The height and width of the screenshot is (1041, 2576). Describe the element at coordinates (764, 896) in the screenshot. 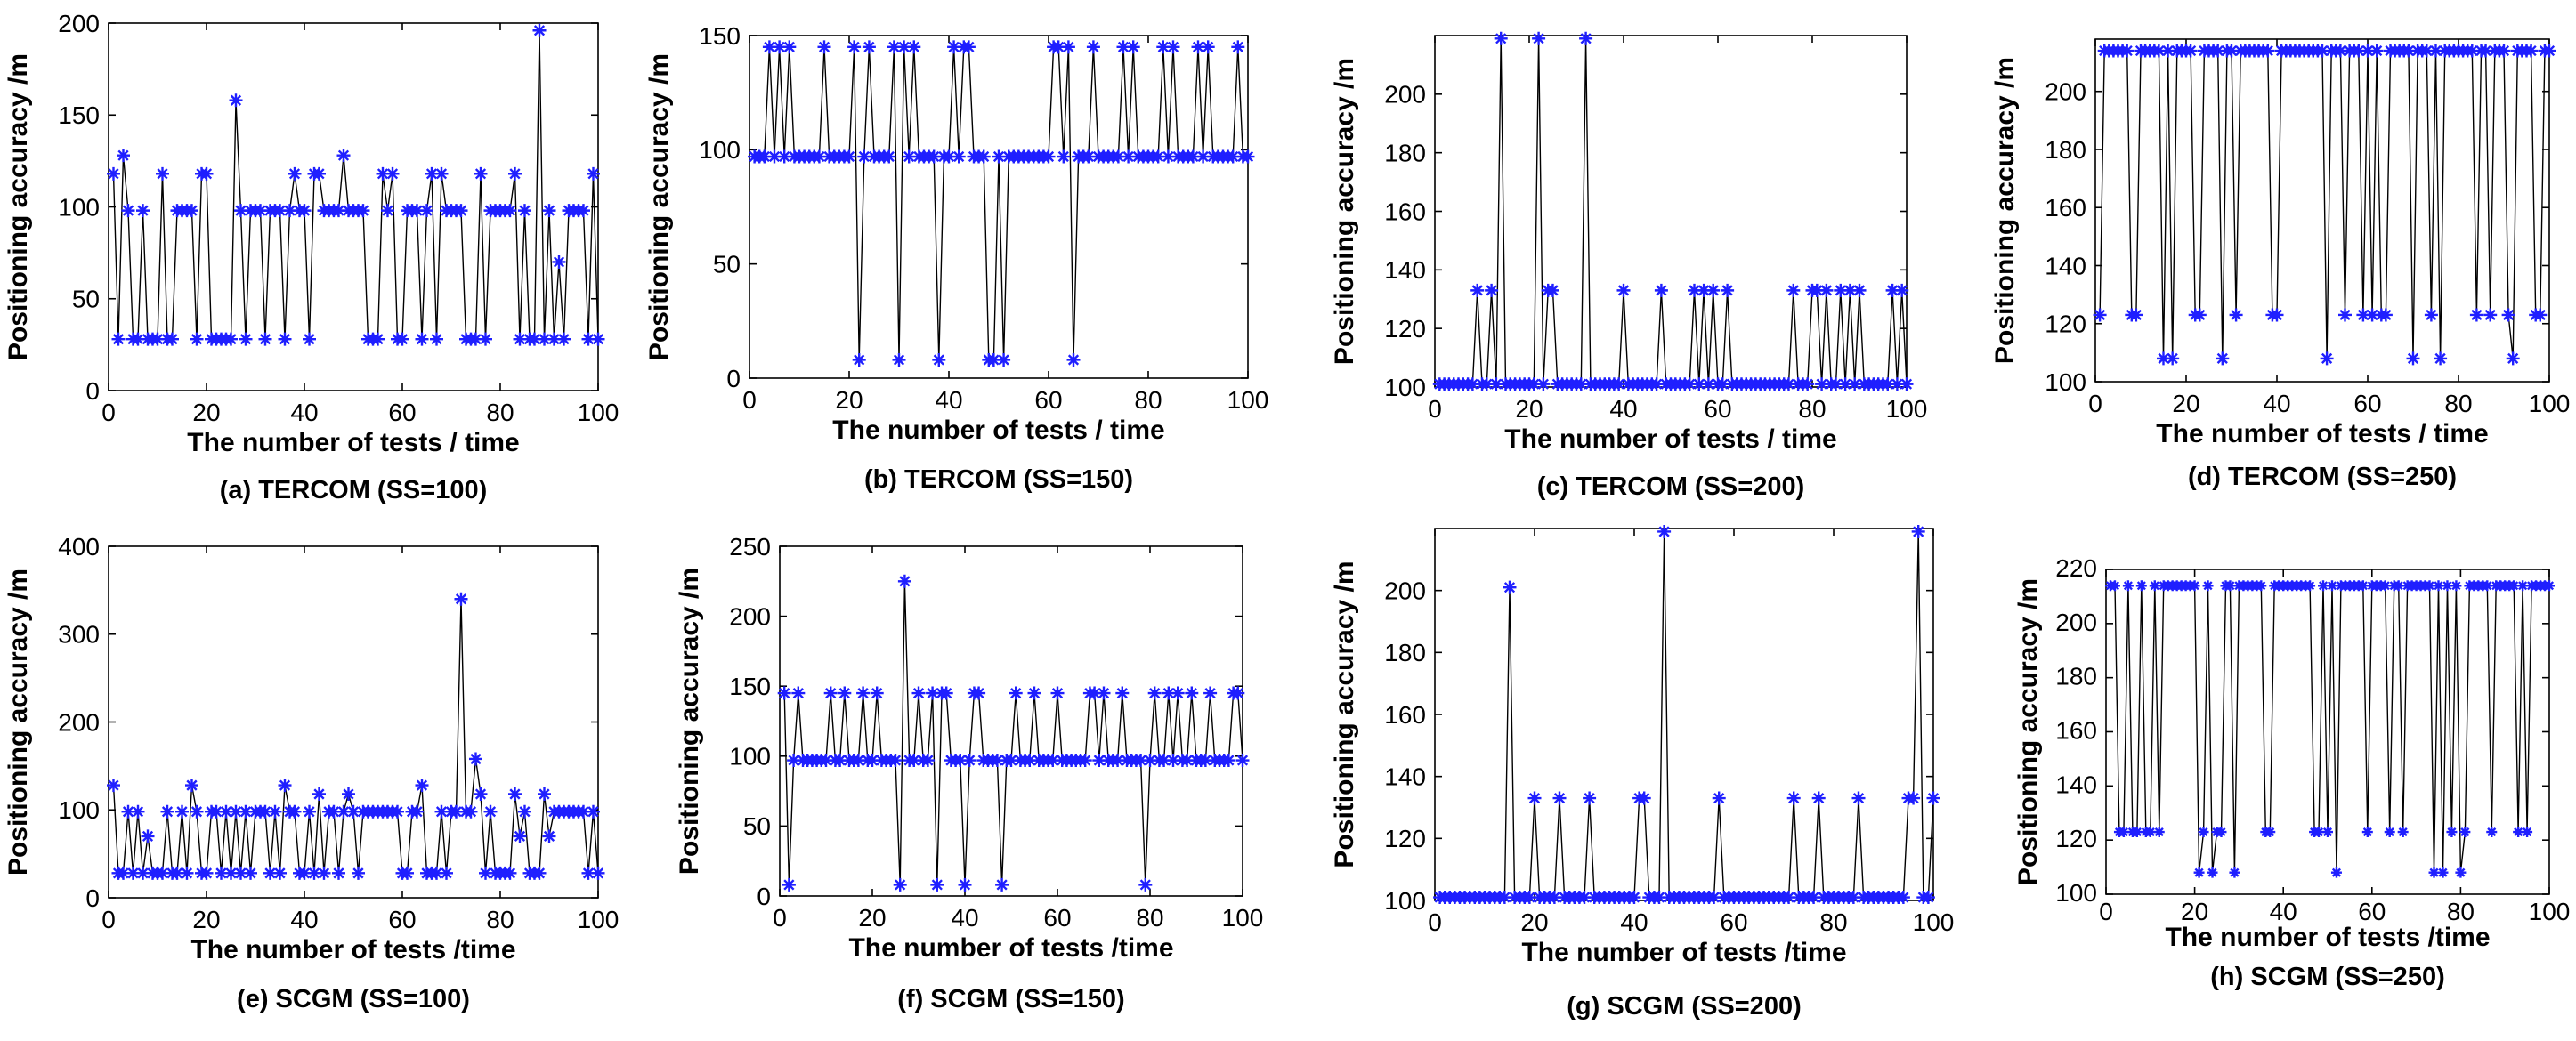

I see `y-tick-label: 0` at that location.